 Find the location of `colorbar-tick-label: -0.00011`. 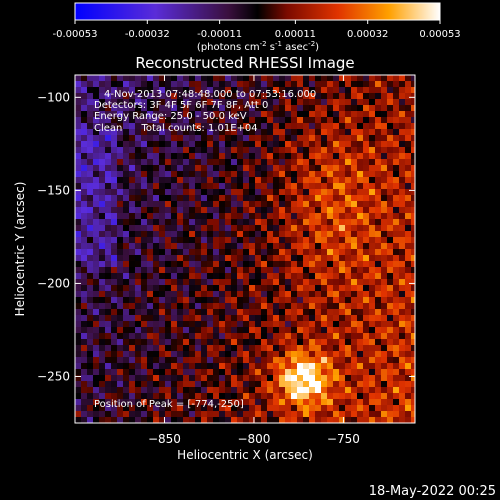

colorbar-tick-label: -0.00011 is located at coordinates (219, 34).